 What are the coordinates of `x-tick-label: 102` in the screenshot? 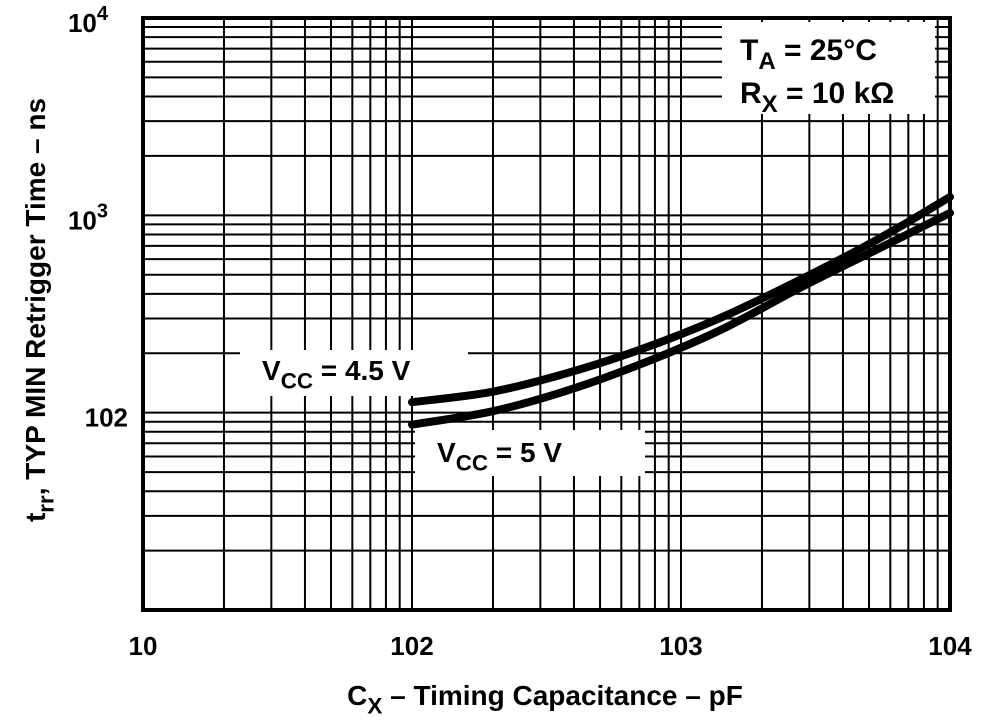 It's located at (411, 646).